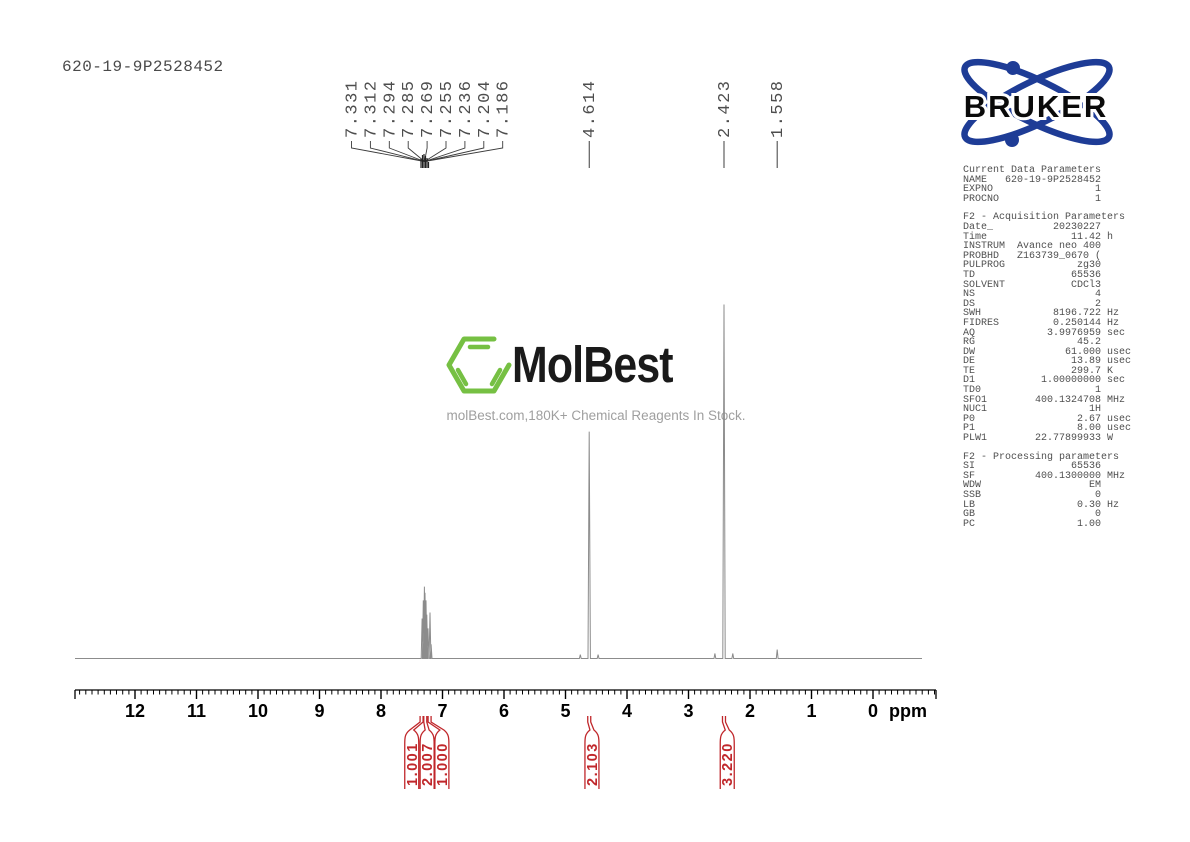 The image size is (1190, 842). Describe the element at coordinates (593, 364) in the screenshot. I see `molbest-brand-text: MolBest` at that location.